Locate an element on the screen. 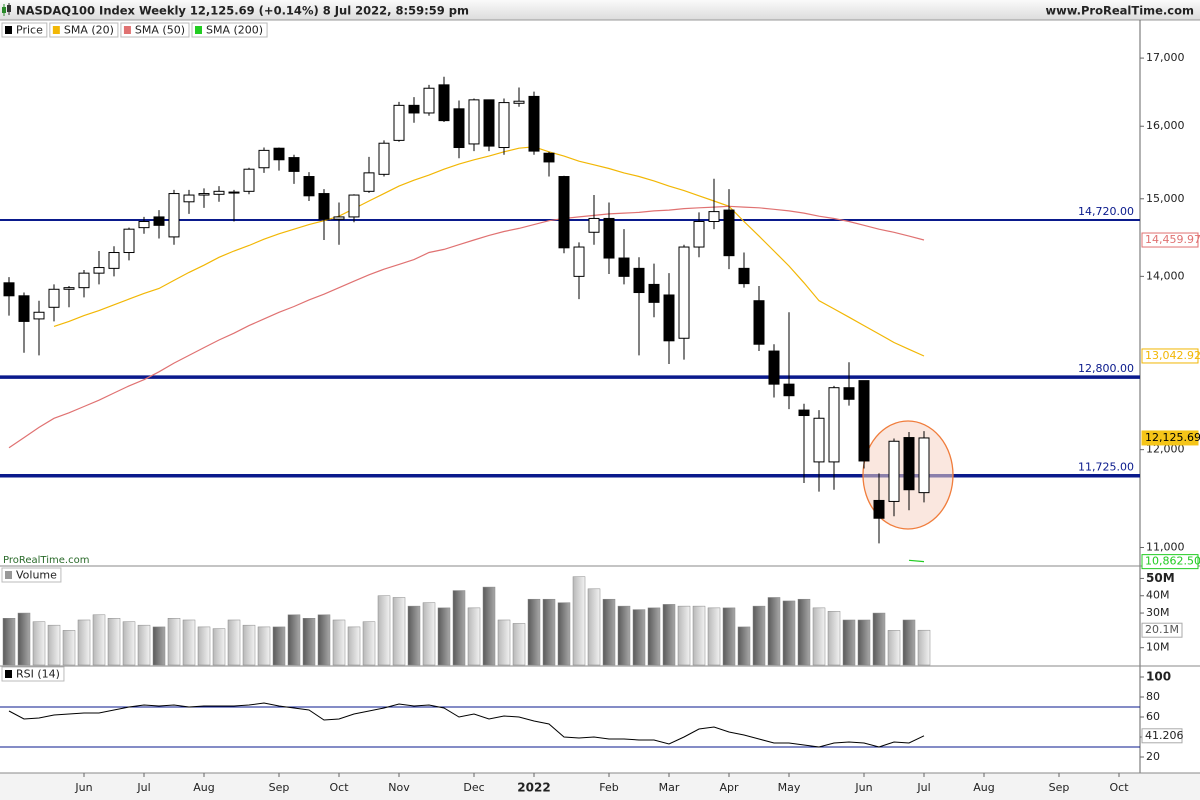 This screenshot has width=1200, height=800. last-value-label: 20.1M is located at coordinates (1162, 629).